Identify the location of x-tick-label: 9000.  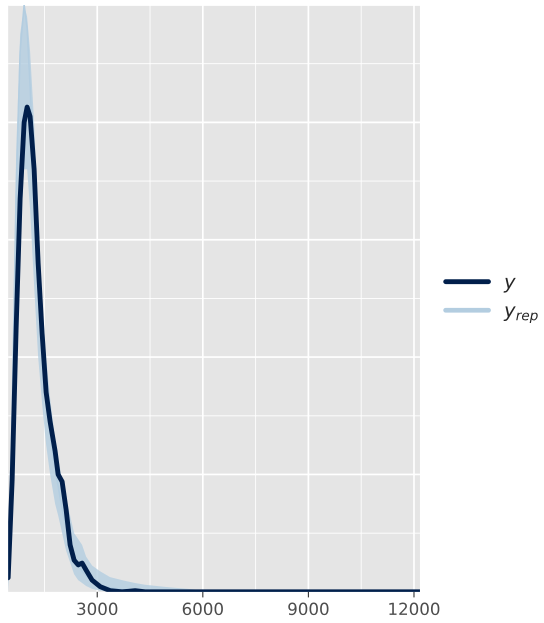
(308, 609).